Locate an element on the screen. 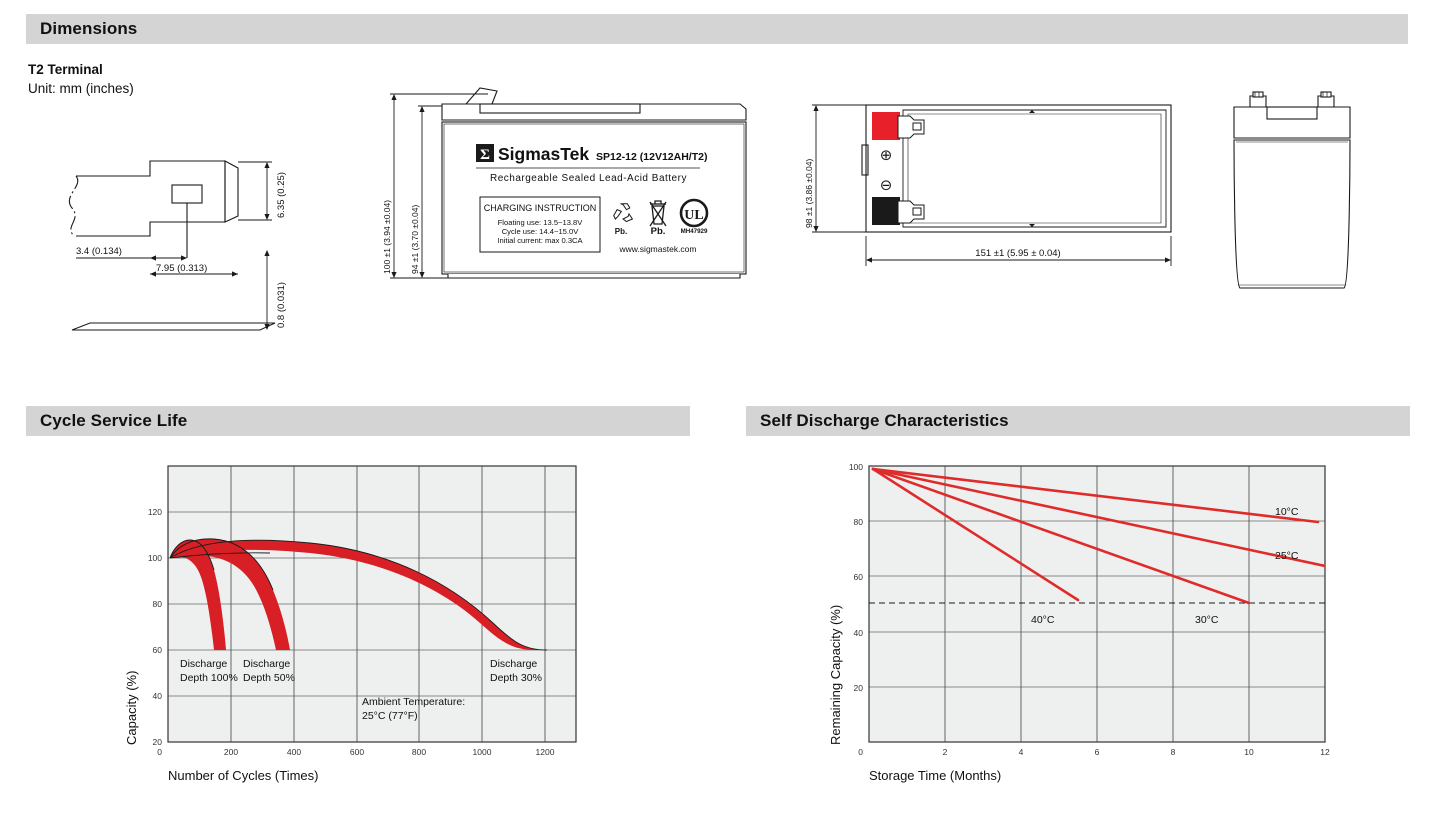 The height and width of the screenshot is (815, 1434). ul-file-number: MH47929 is located at coordinates (694, 231).